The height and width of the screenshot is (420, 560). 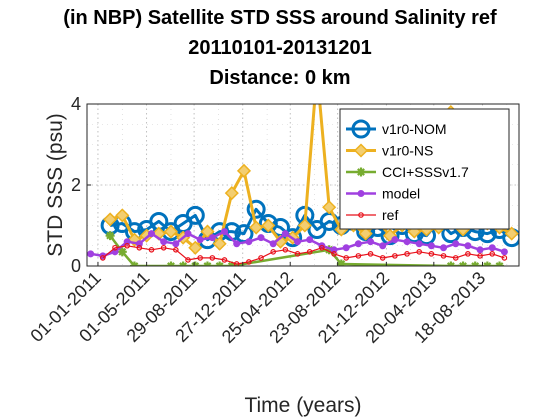 What do you see at coordinates (76, 266) in the screenshot?
I see `y-tick-label: 0` at bounding box center [76, 266].